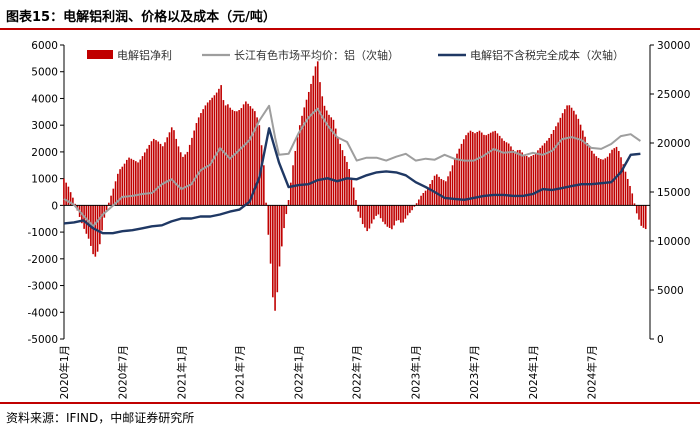  Describe the element at coordinates (350, 29) in the screenshot. I see `title-rule` at that location.